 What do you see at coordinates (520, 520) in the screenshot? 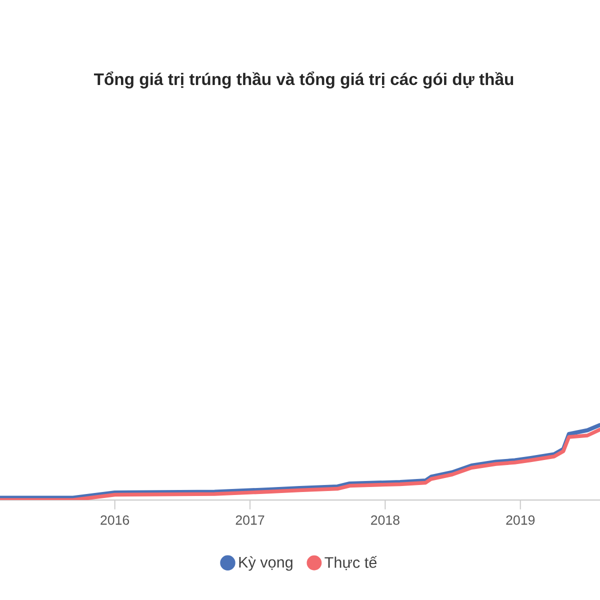
I see `x-tick-label: 2019` at bounding box center [520, 520].